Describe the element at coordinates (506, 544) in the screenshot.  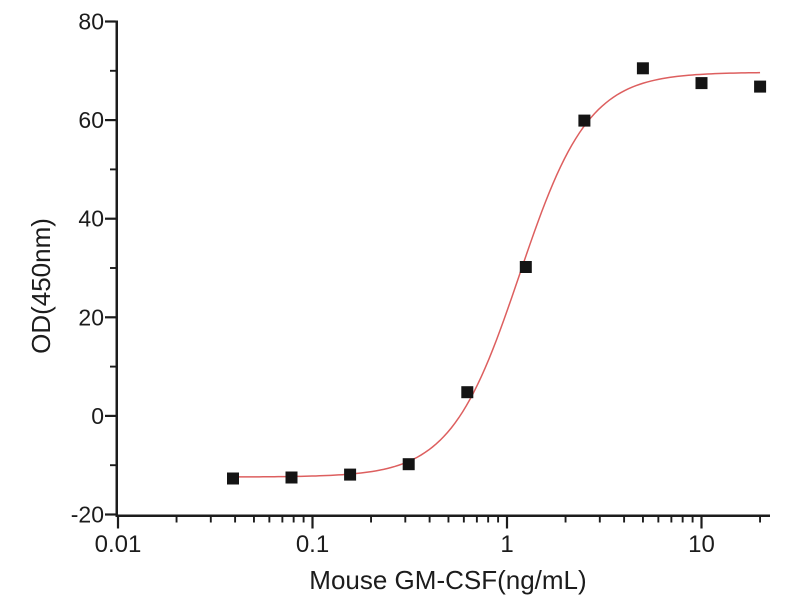
I see `x-tick-label: 1` at that location.